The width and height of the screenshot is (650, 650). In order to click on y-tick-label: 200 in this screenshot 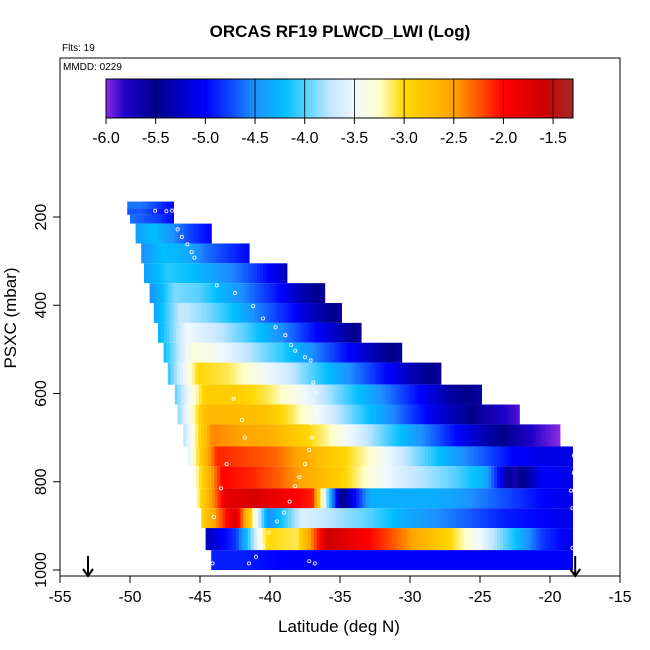, I will do `click(41, 217)`.